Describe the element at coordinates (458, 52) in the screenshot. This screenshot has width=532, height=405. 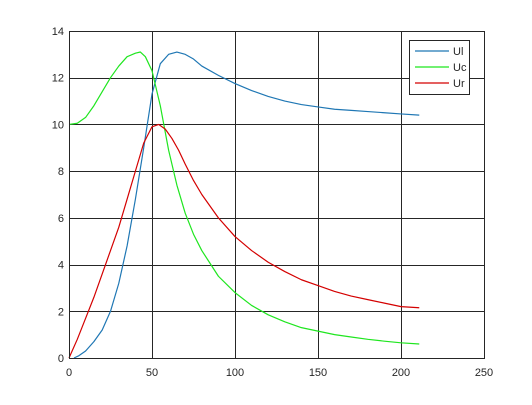
I see `legend-label-ul: Ul` at that location.